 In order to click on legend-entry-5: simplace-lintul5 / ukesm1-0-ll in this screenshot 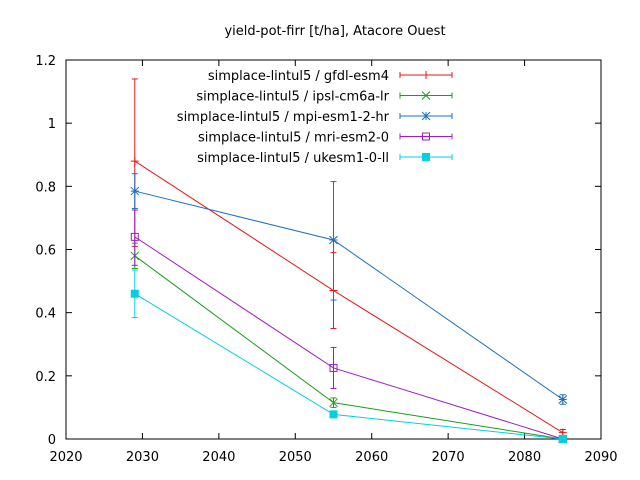, I will do `click(325, 158)`.